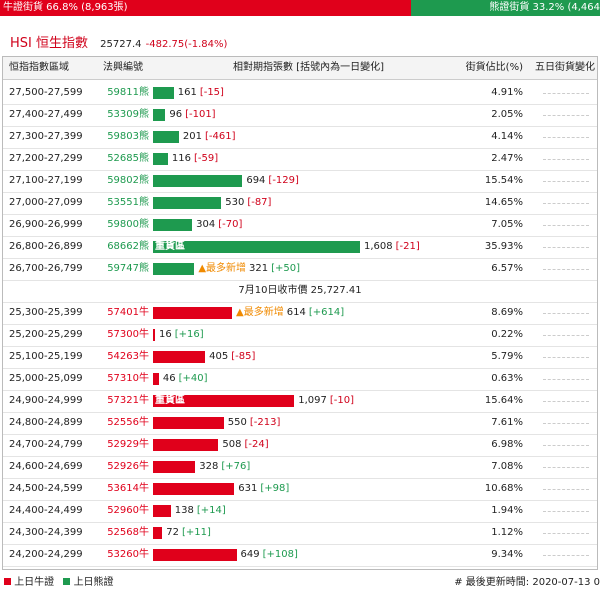 The height and width of the screenshot is (590, 600). Describe the element at coordinates (128, 158) in the screenshot. I see `code: 52685熊` at that location.